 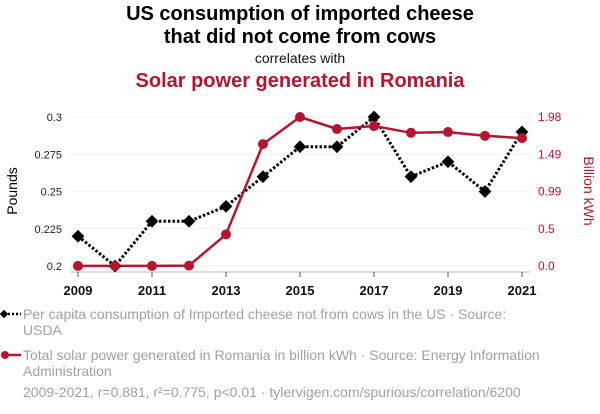 I want to click on dotted-diamond-line-icon, so click(x=10, y=314).